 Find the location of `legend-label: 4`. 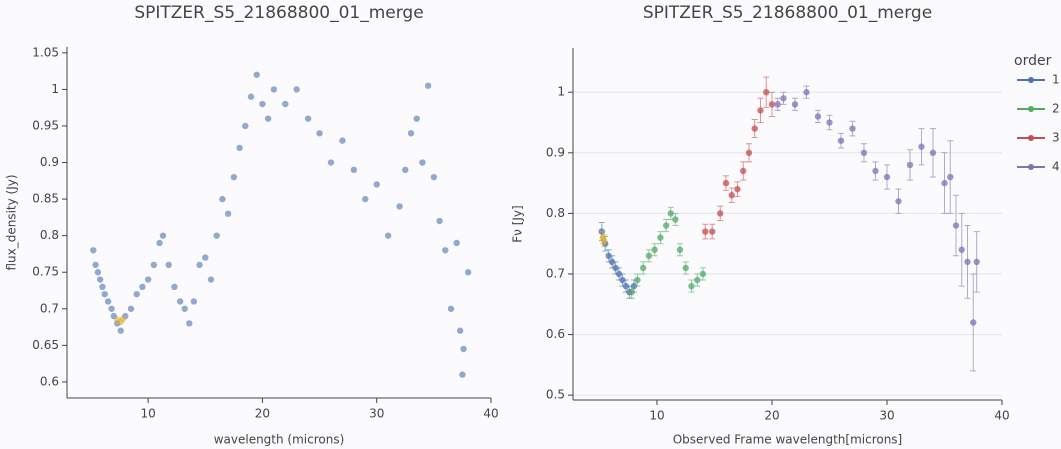

legend-label: 4 is located at coordinates (1056, 167).